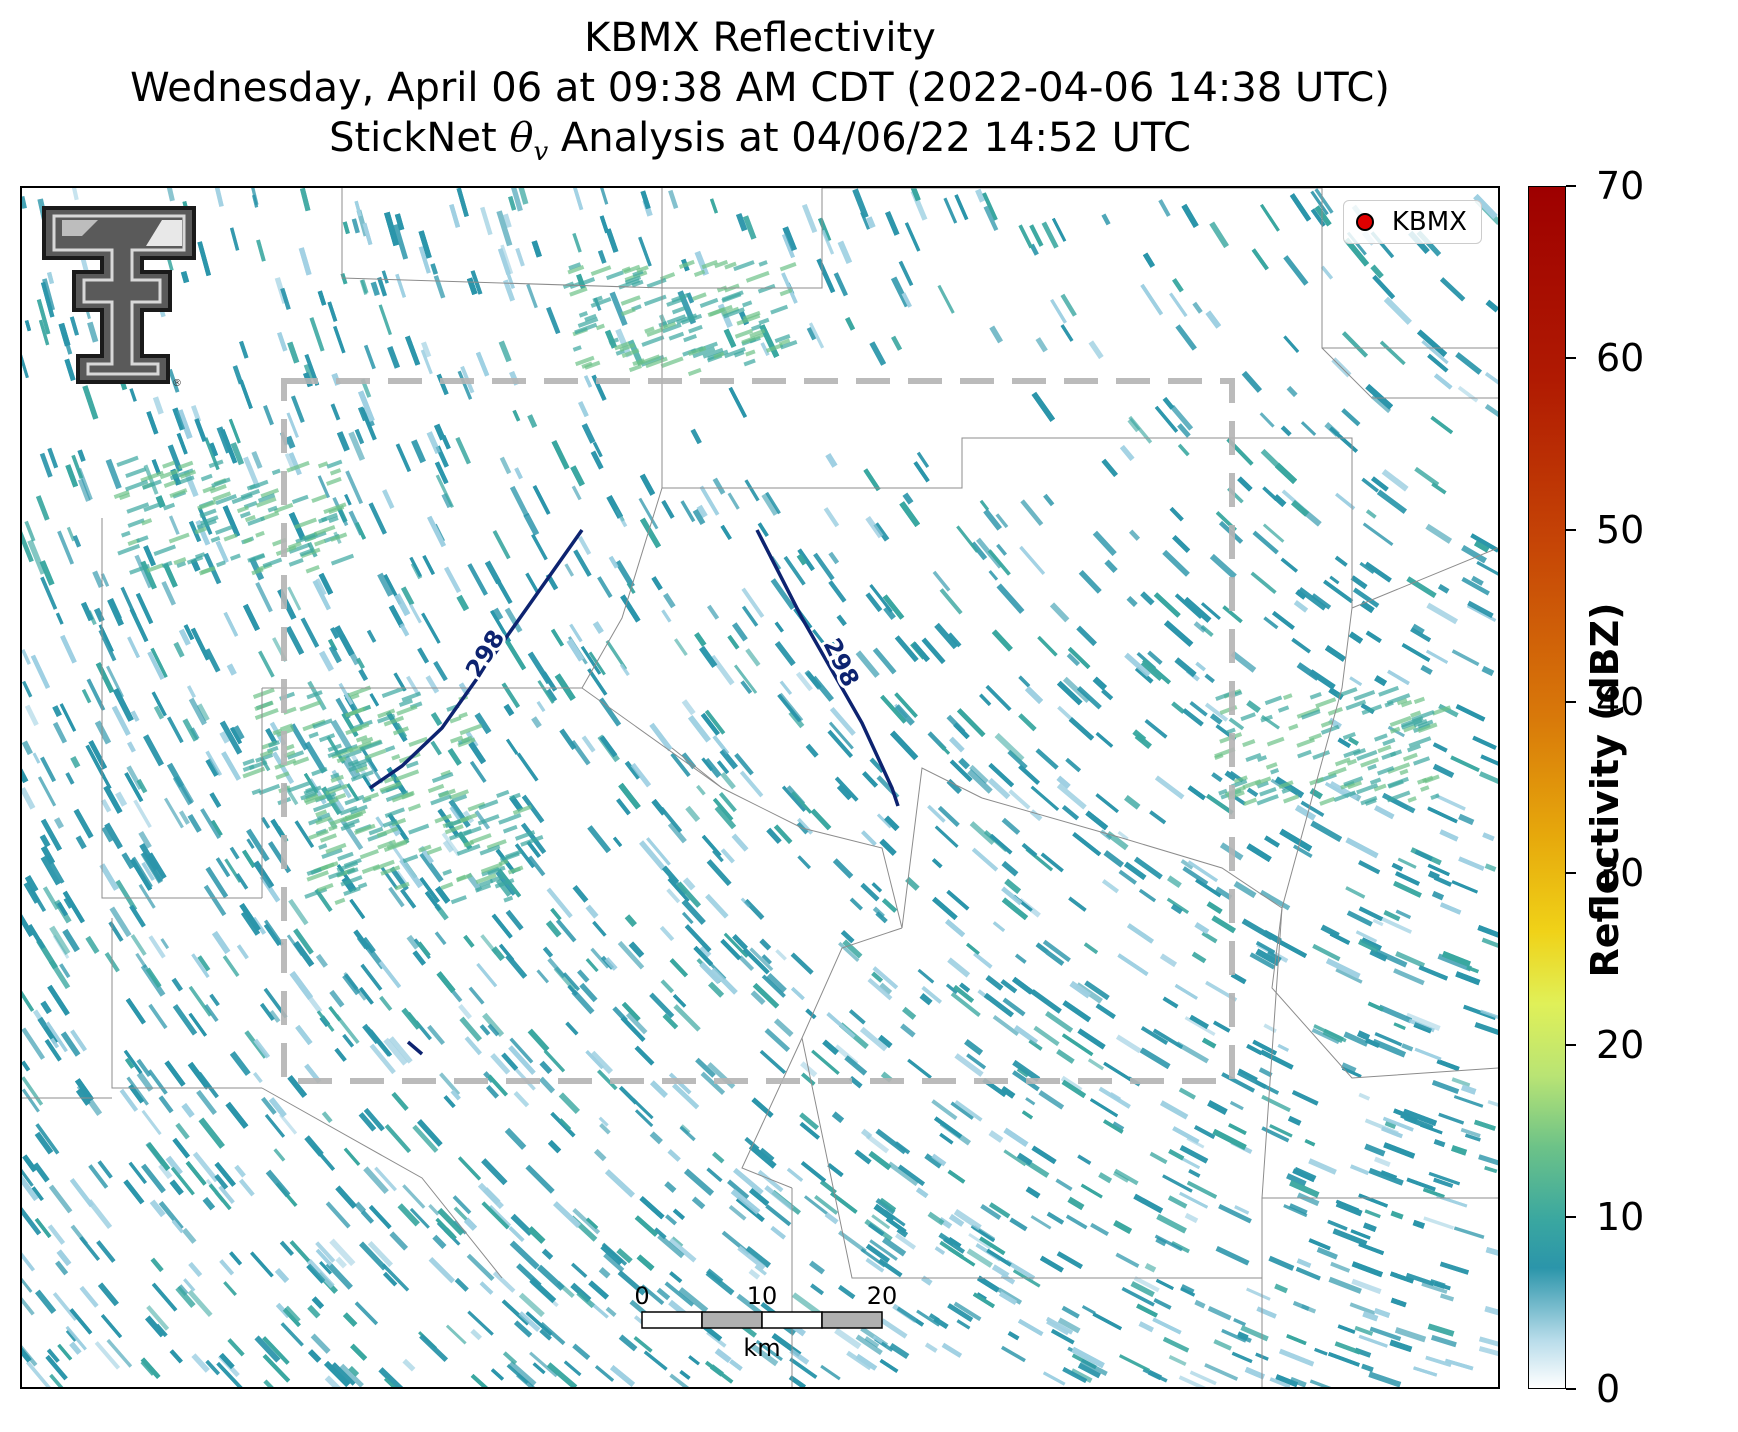 The width and height of the screenshot is (1738, 1432). I want to click on legend-label: KBMX, so click(1429, 222).